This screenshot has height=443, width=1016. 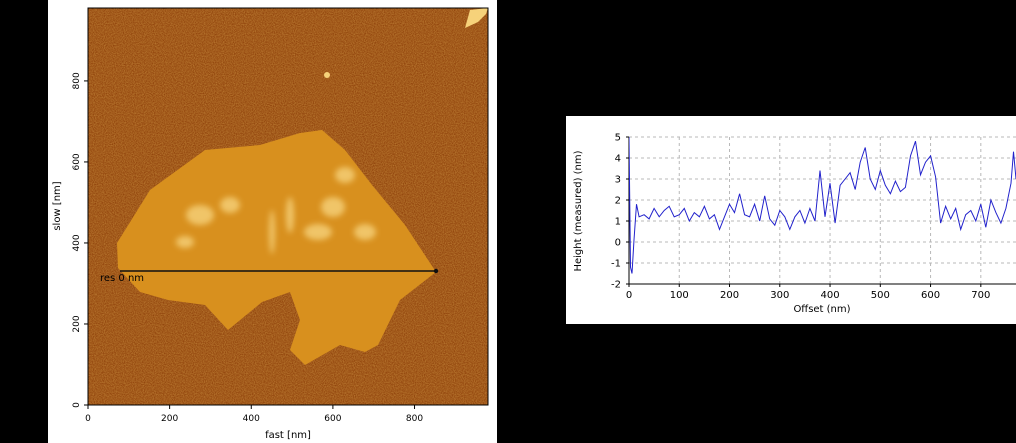 I want to click on profile-x-tick-label: 300, so click(x=779, y=295).